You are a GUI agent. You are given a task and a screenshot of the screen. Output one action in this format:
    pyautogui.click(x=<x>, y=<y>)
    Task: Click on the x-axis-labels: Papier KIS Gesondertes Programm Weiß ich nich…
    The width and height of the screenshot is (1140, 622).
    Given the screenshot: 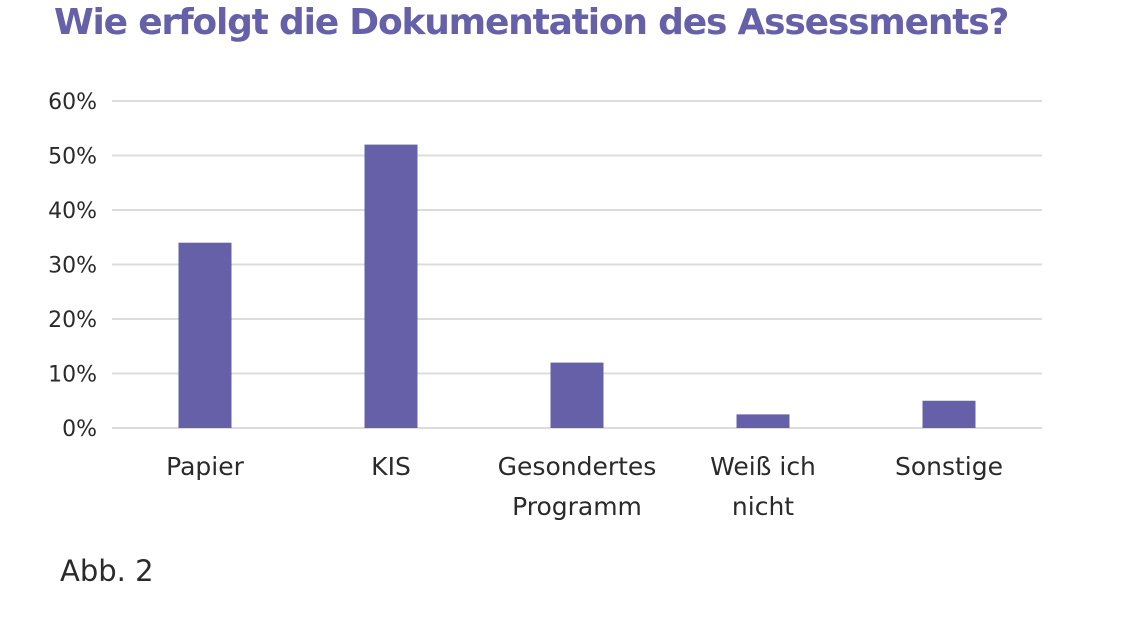 What is the action you would take?
    pyautogui.click(x=584, y=486)
    